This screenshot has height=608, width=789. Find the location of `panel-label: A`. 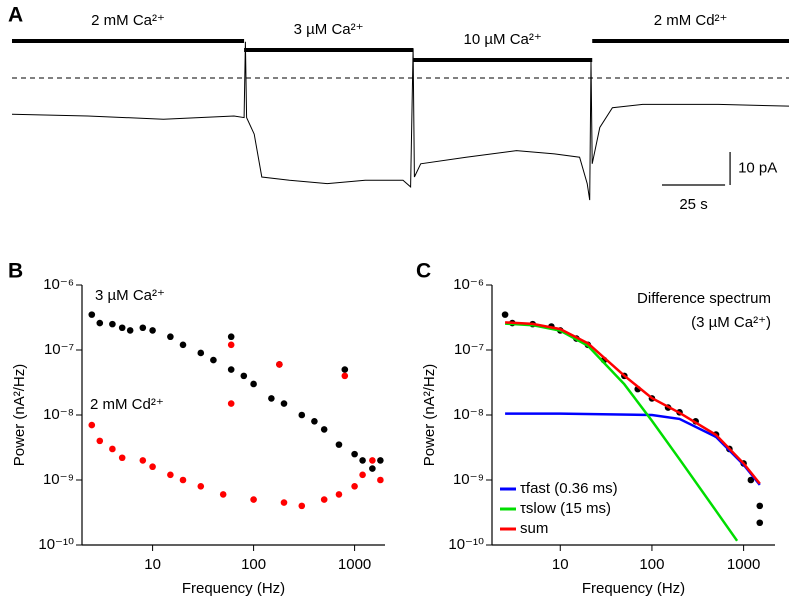

panel-label: A is located at coordinates (15, 15).